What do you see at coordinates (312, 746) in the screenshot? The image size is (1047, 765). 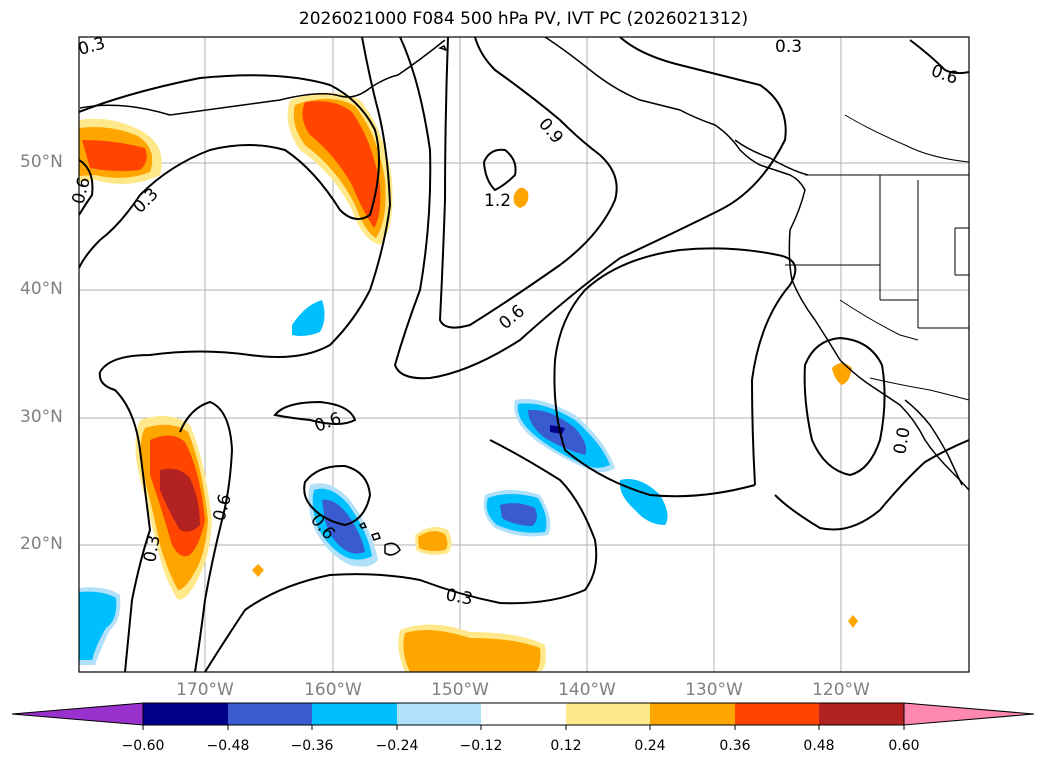 I see `colorbar-tick-label: −0.36` at bounding box center [312, 746].